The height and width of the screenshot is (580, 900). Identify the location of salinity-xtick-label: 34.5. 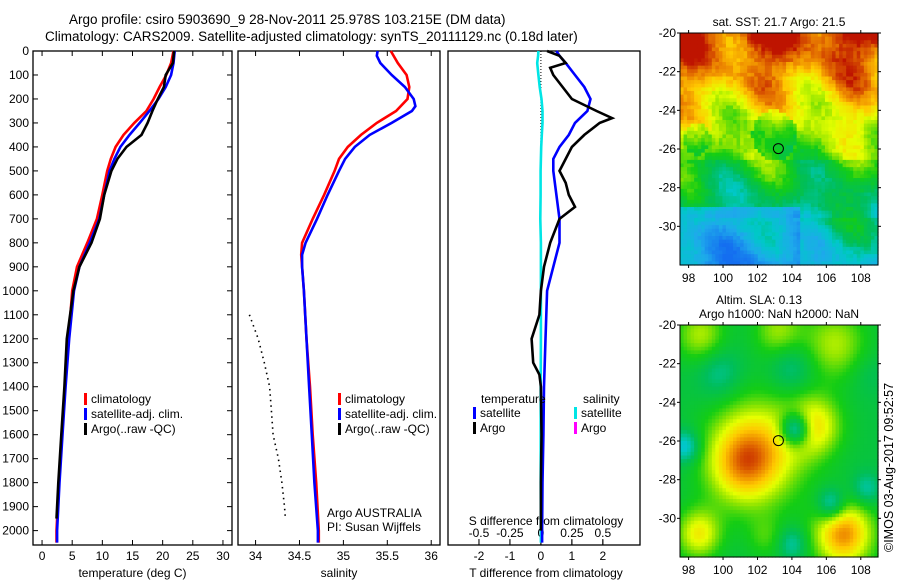
(300, 556).